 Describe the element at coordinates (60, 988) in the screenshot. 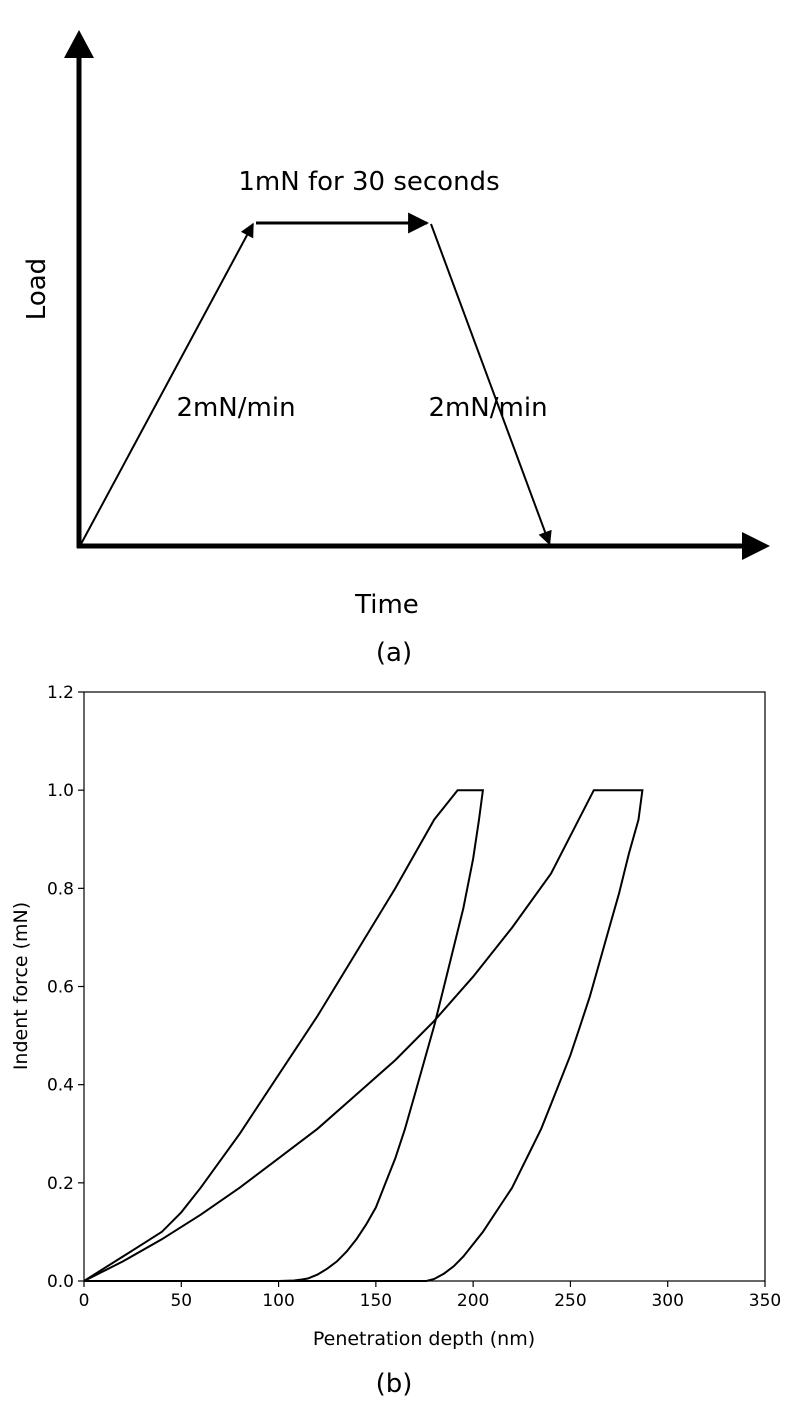

I see `y-tick-label: 0.6` at that location.